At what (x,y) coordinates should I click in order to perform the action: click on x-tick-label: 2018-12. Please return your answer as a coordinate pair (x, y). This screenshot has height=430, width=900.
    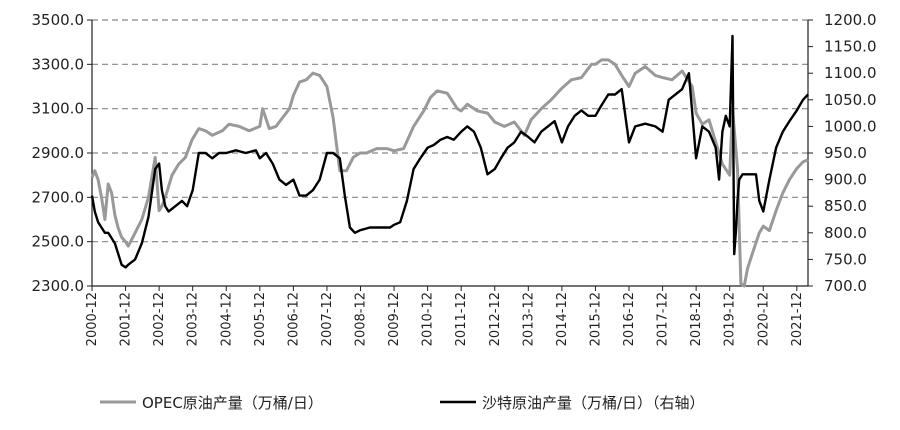
    Looking at the image, I should click on (696, 319).